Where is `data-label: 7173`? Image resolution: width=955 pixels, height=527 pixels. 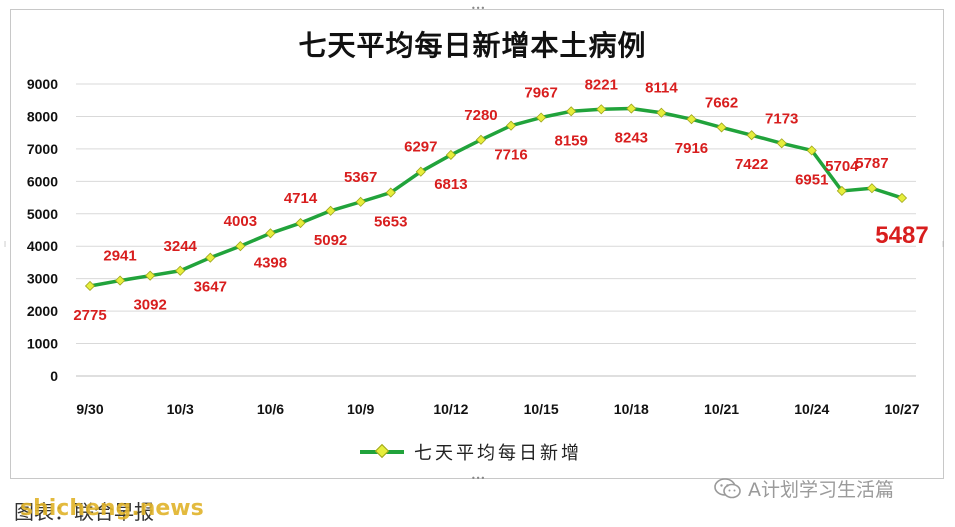 data-label: 7173 is located at coordinates (781, 118).